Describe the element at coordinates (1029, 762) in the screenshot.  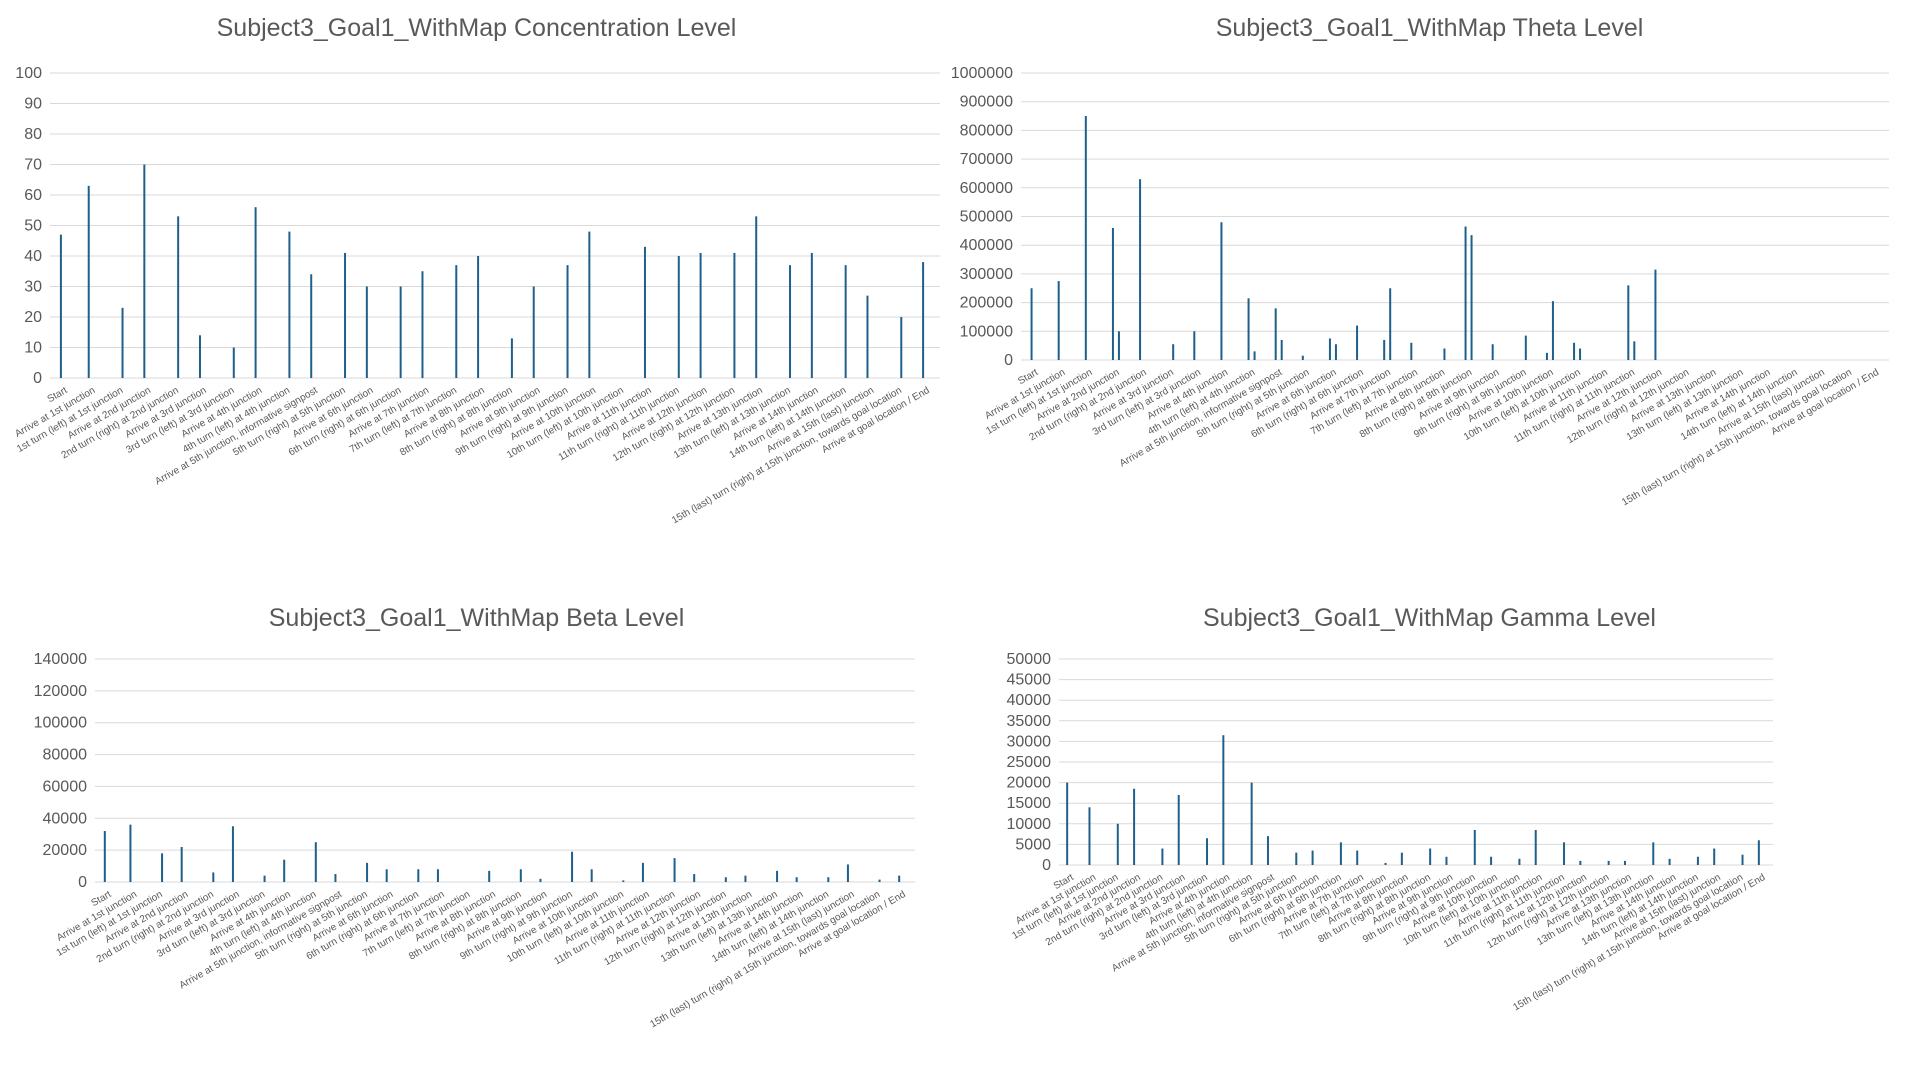
I see `y-tick-label: 25000` at that location.